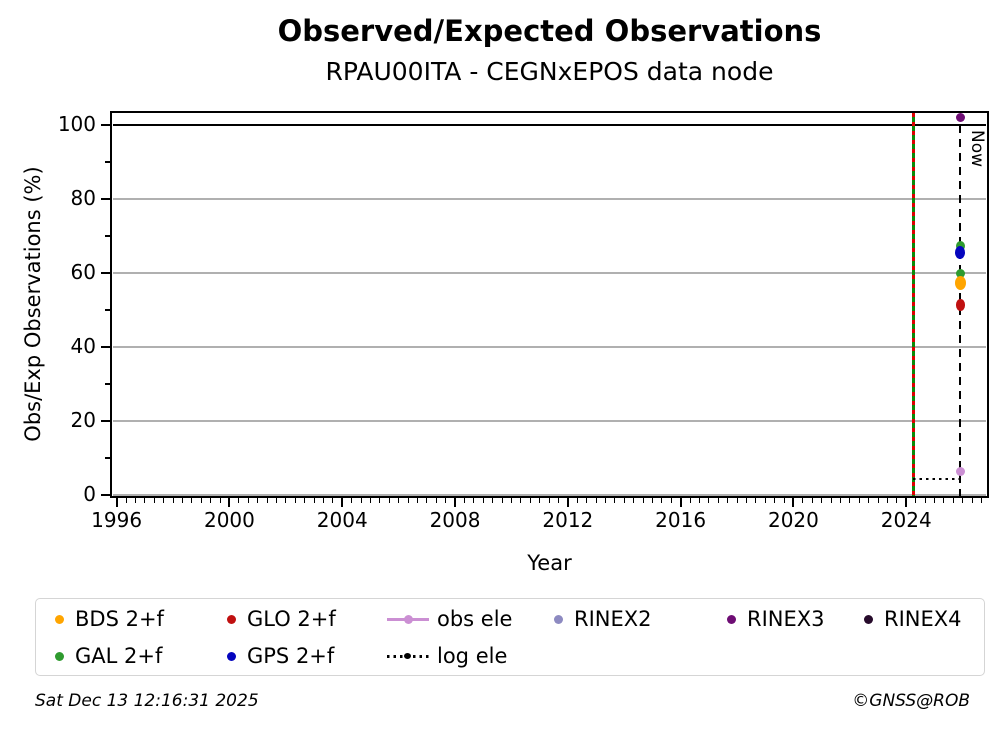  I want to click on x-tick-label-2020: 2020, so click(793, 520).